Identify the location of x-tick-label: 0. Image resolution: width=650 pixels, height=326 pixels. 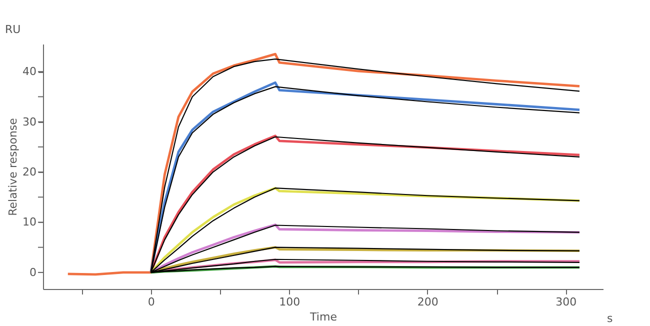
(151, 302).